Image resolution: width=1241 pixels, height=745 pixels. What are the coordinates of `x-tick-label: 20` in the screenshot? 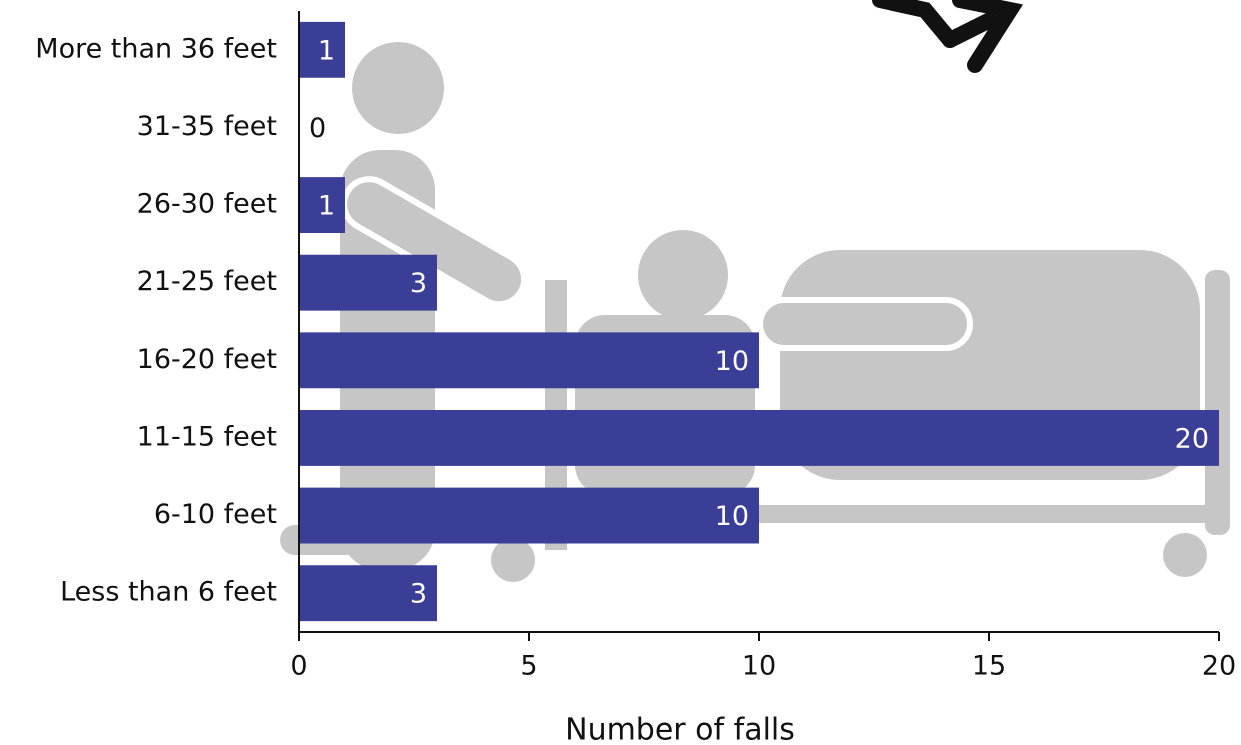 It's located at (1219, 666).